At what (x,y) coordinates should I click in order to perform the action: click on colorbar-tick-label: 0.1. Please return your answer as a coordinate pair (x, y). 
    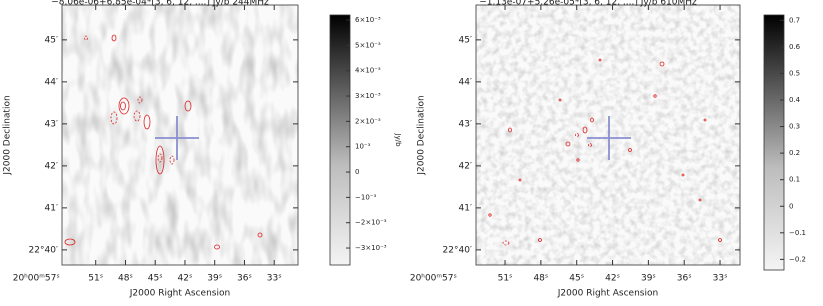
    Looking at the image, I should click on (794, 180).